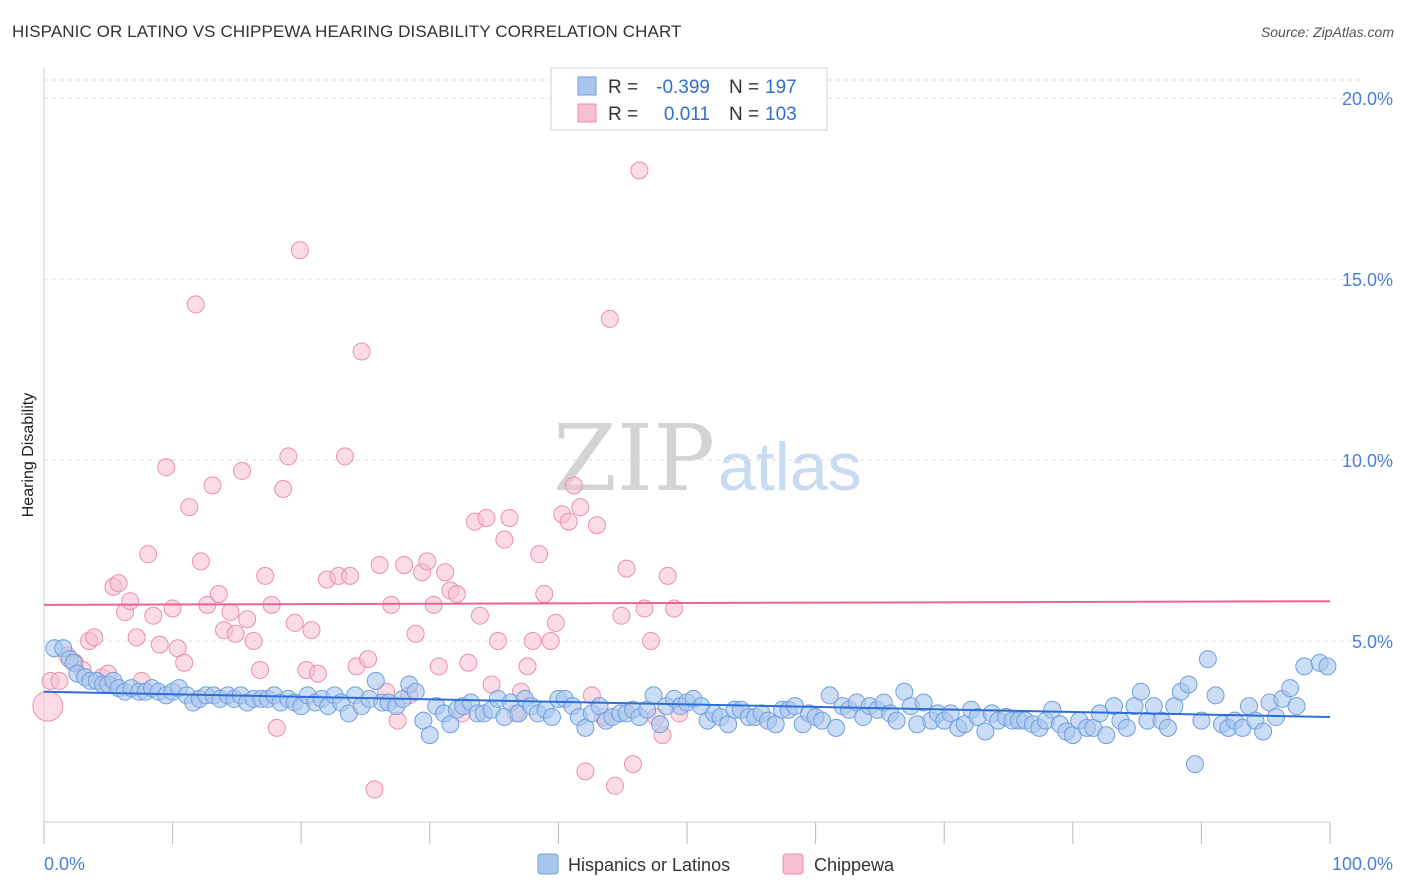  Describe the element at coordinates (623, 114) in the screenshot. I see `legend-r-label-2: R =` at that location.